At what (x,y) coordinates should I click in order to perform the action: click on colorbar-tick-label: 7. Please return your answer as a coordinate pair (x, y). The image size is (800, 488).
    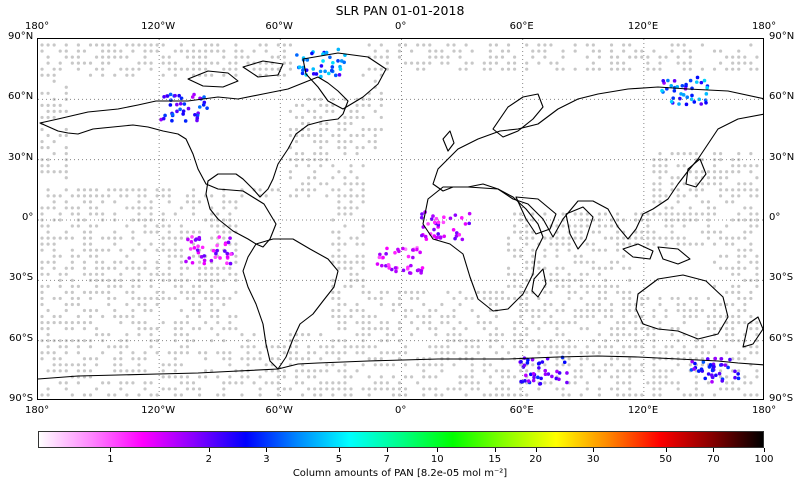
    Looking at the image, I should click on (386, 459).